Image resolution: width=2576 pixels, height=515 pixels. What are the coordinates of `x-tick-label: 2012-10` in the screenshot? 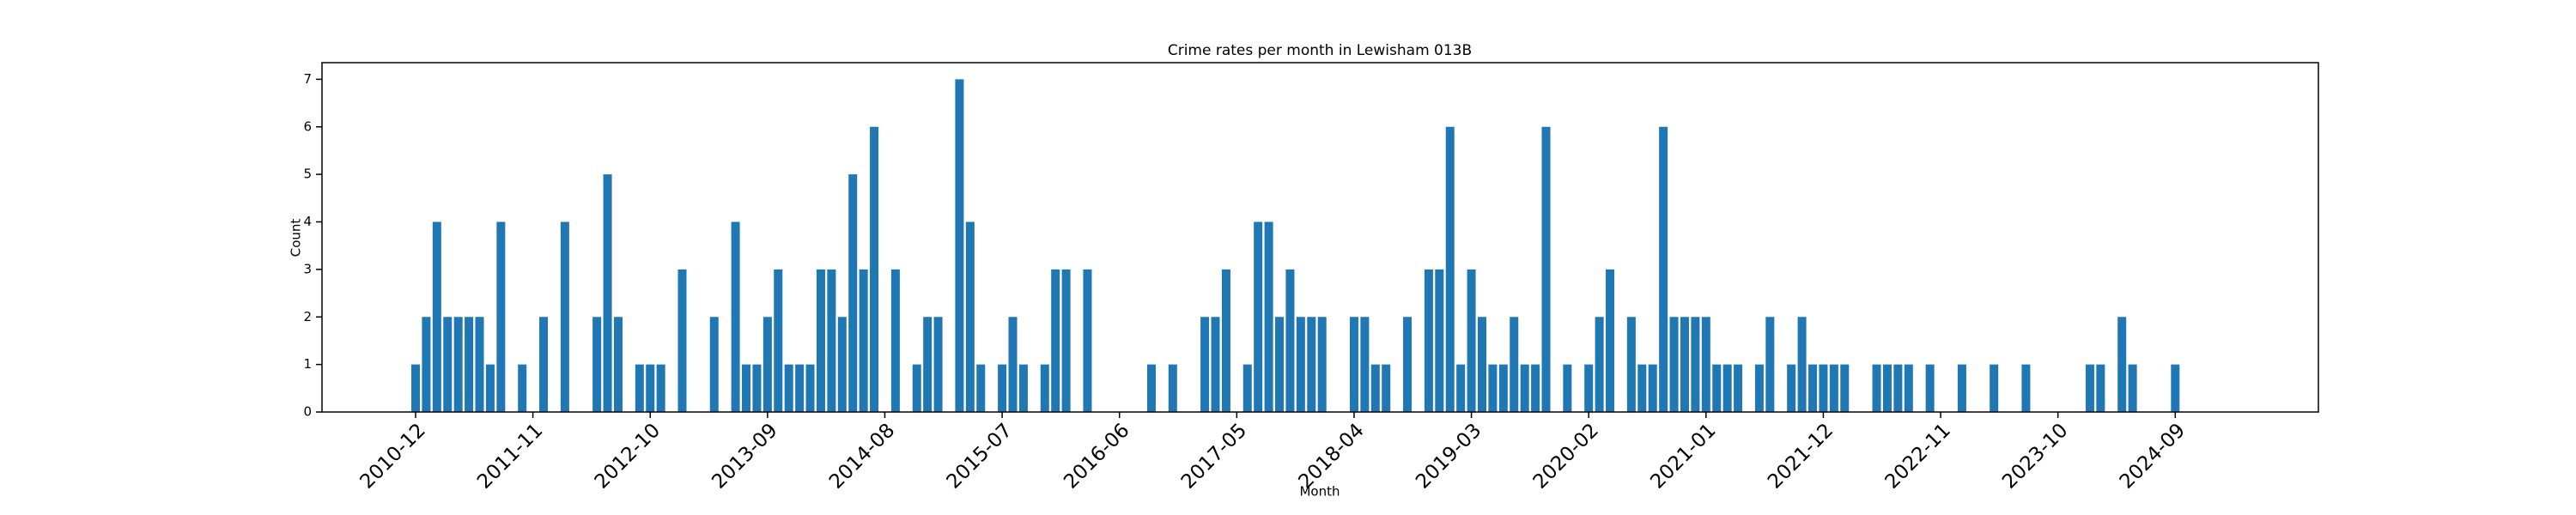 It's located at (628, 456).